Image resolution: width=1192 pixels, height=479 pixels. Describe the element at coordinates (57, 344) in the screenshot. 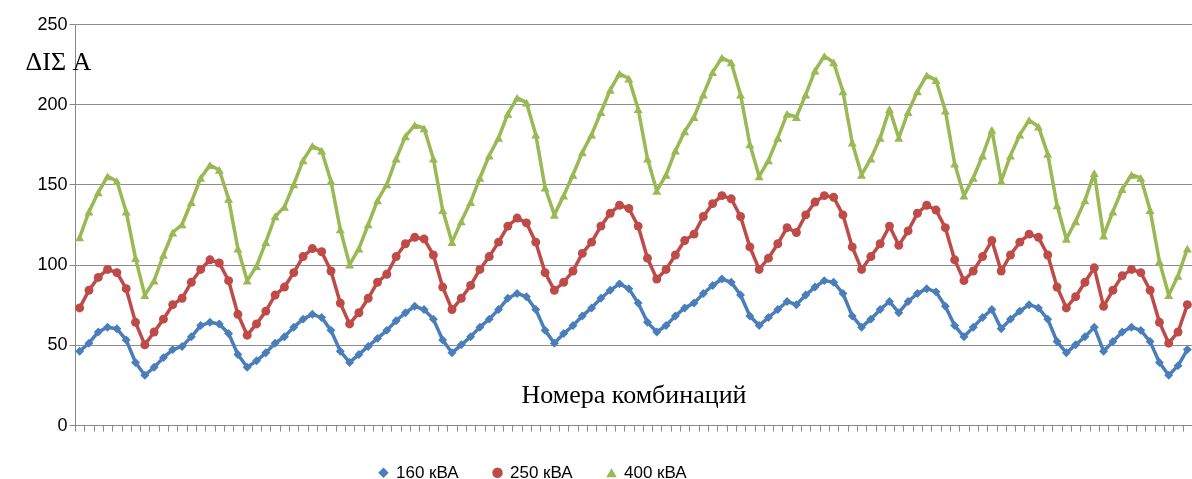

I see `y-tick-label: 50` at that location.